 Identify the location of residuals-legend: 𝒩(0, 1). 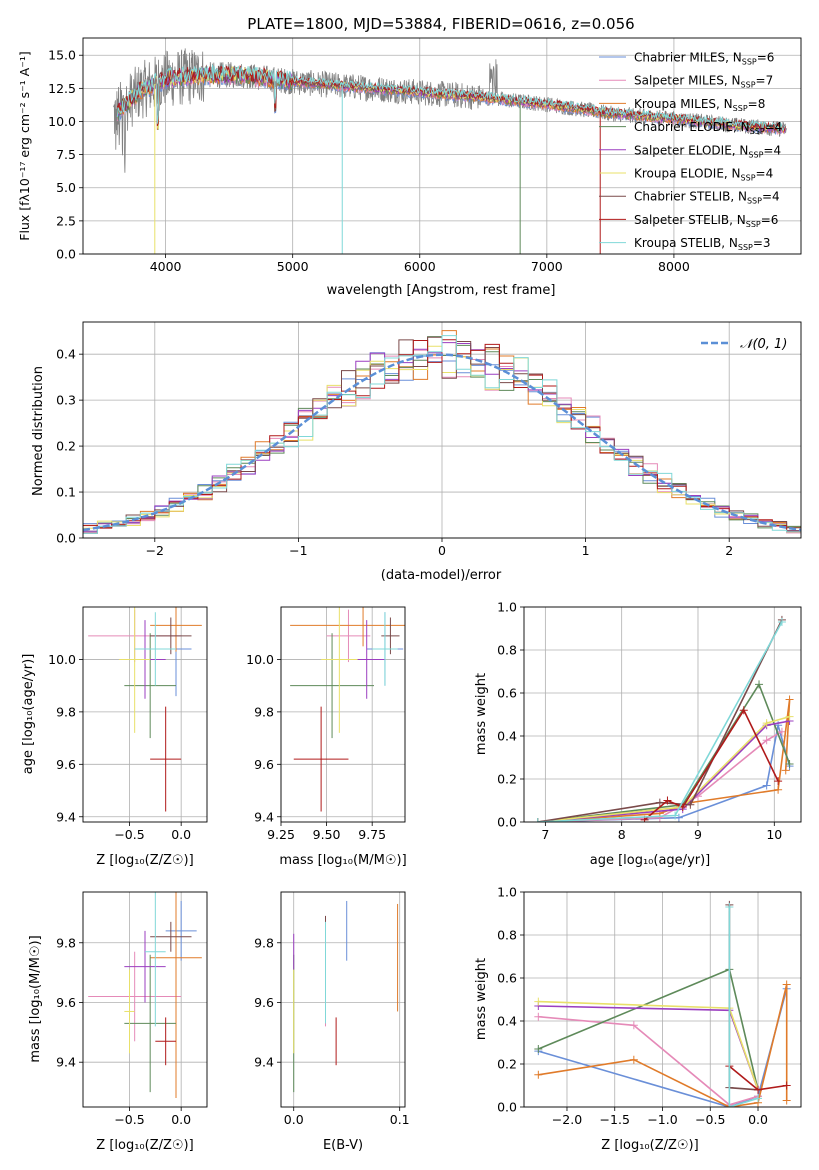
(744, 344).